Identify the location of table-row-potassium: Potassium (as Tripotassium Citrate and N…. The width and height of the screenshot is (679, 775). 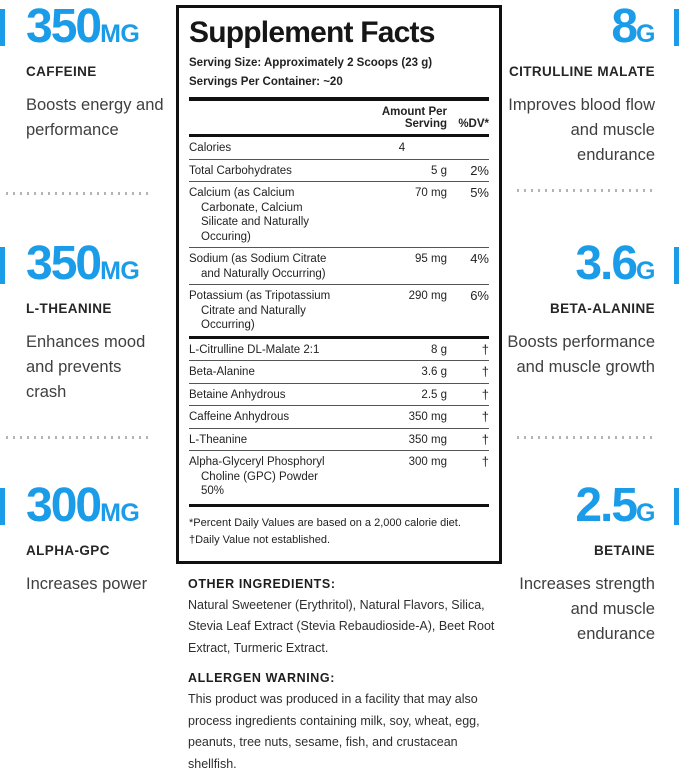
(339, 310).